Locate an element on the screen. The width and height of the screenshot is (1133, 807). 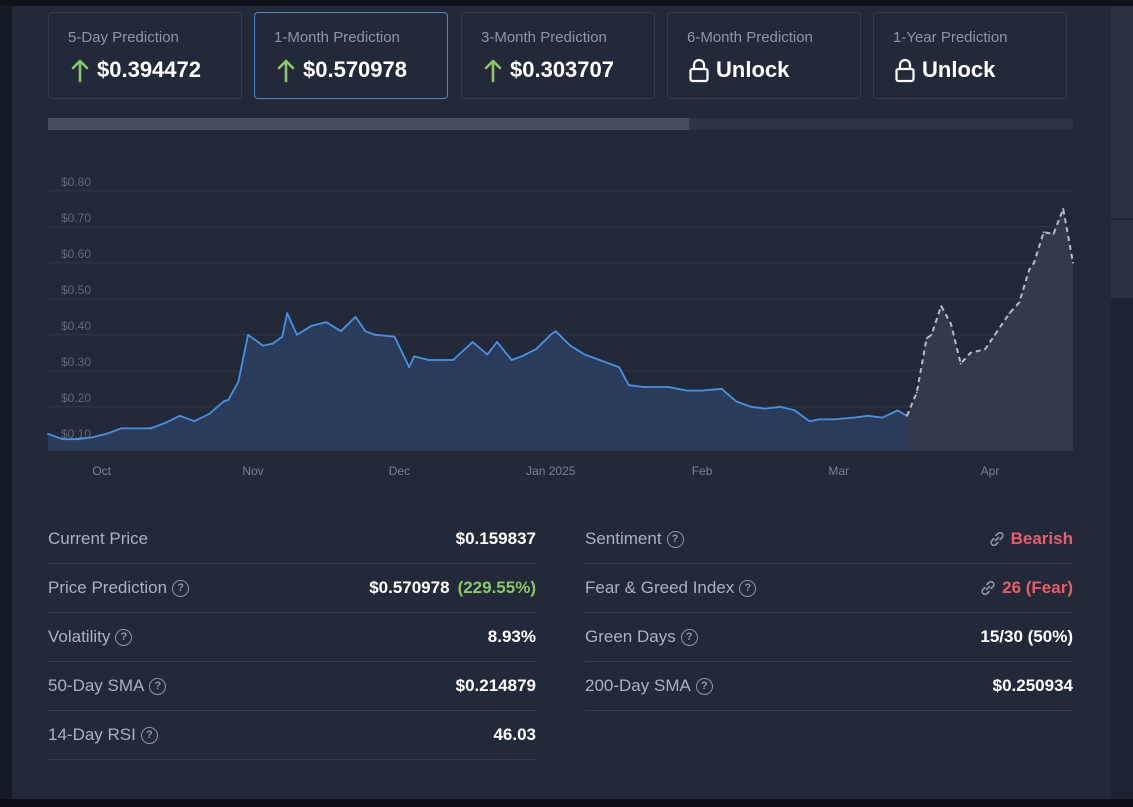
bottom-strip is located at coordinates (566, 803).